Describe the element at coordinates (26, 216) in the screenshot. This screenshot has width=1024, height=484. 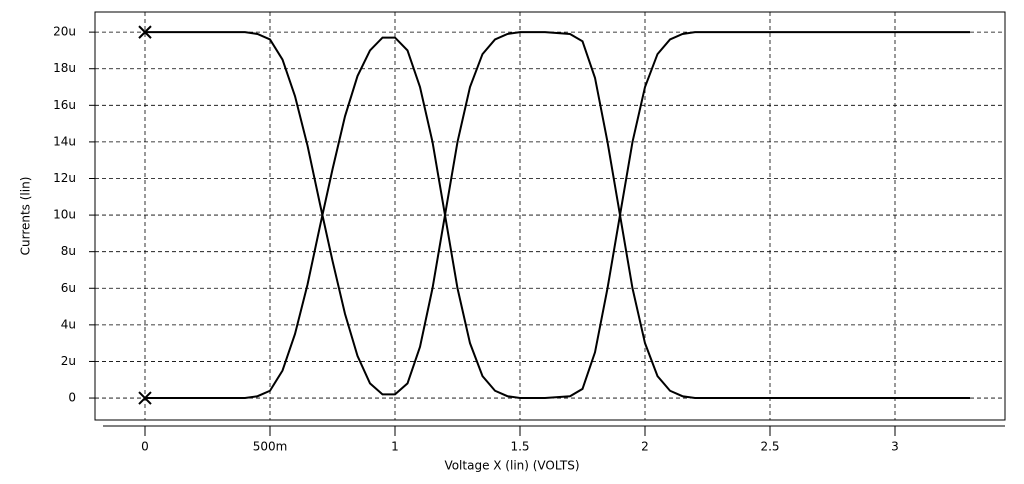
I see `y-axis-label: Currents (lin)` at that location.